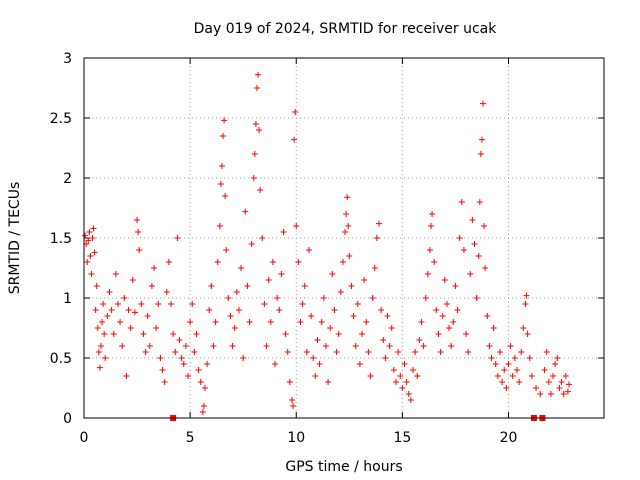 The image size is (640, 480). What do you see at coordinates (343, 467) in the screenshot?
I see `x-axis-label: GPS time / hours` at bounding box center [343, 467].